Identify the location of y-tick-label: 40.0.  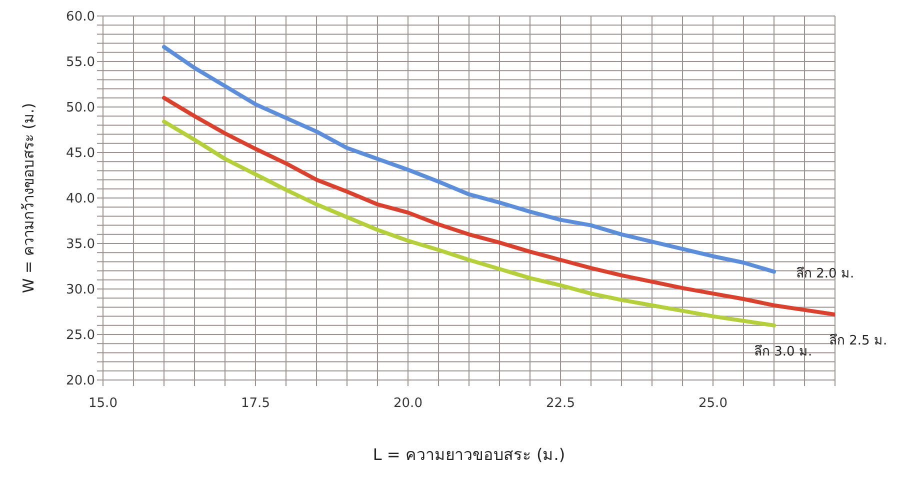
(80, 199).